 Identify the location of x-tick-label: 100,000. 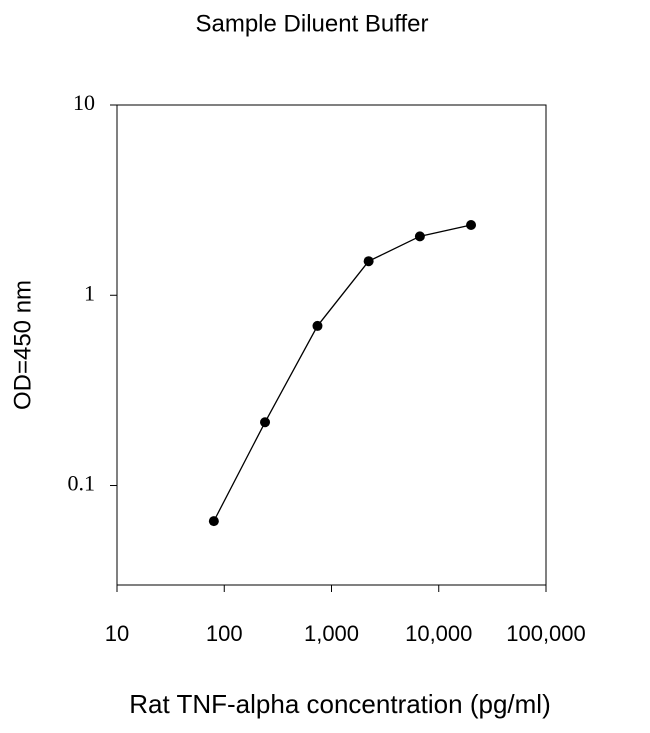
(546, 633).